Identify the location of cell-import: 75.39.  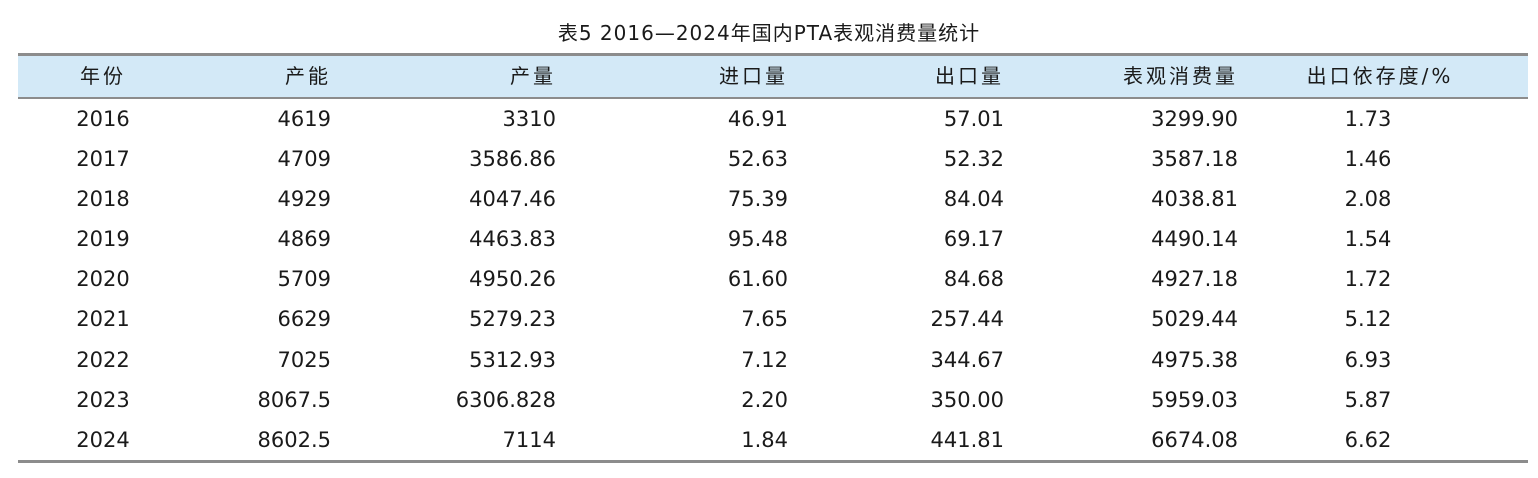
(757, 199).